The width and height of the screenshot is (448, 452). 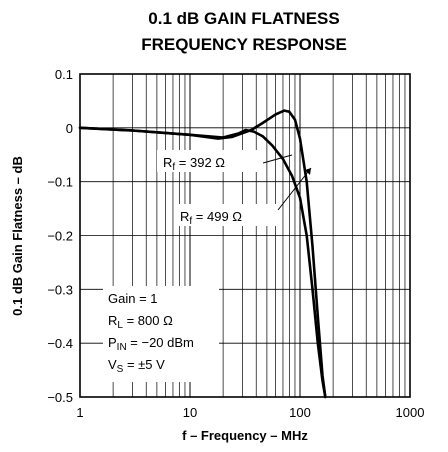 What do you see at coordinates (277, 159) in the screenshot?
I see `series-label-392-leader` at bounding box center [277, 159].